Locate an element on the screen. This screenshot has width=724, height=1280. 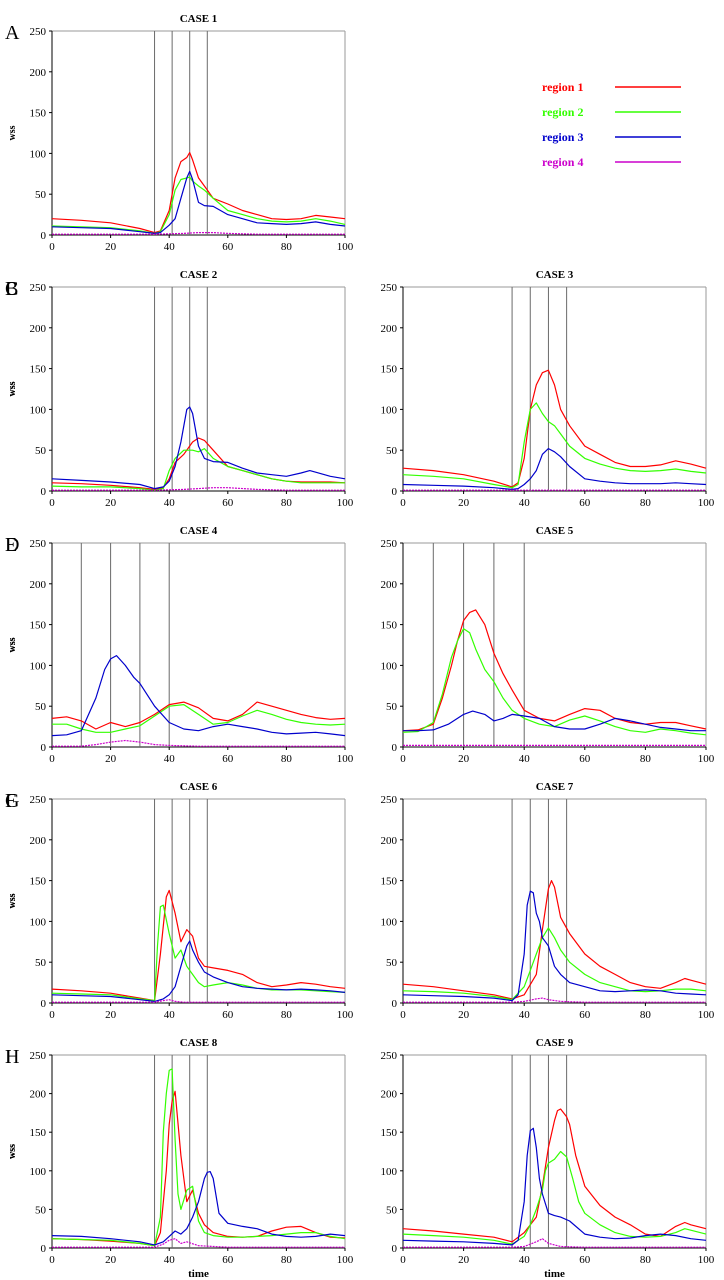
chart-panel-d: D CASE 4 0 50 100 150 200 250 0 20 40 60 80 100 wss is located at coordinates (179, 645).